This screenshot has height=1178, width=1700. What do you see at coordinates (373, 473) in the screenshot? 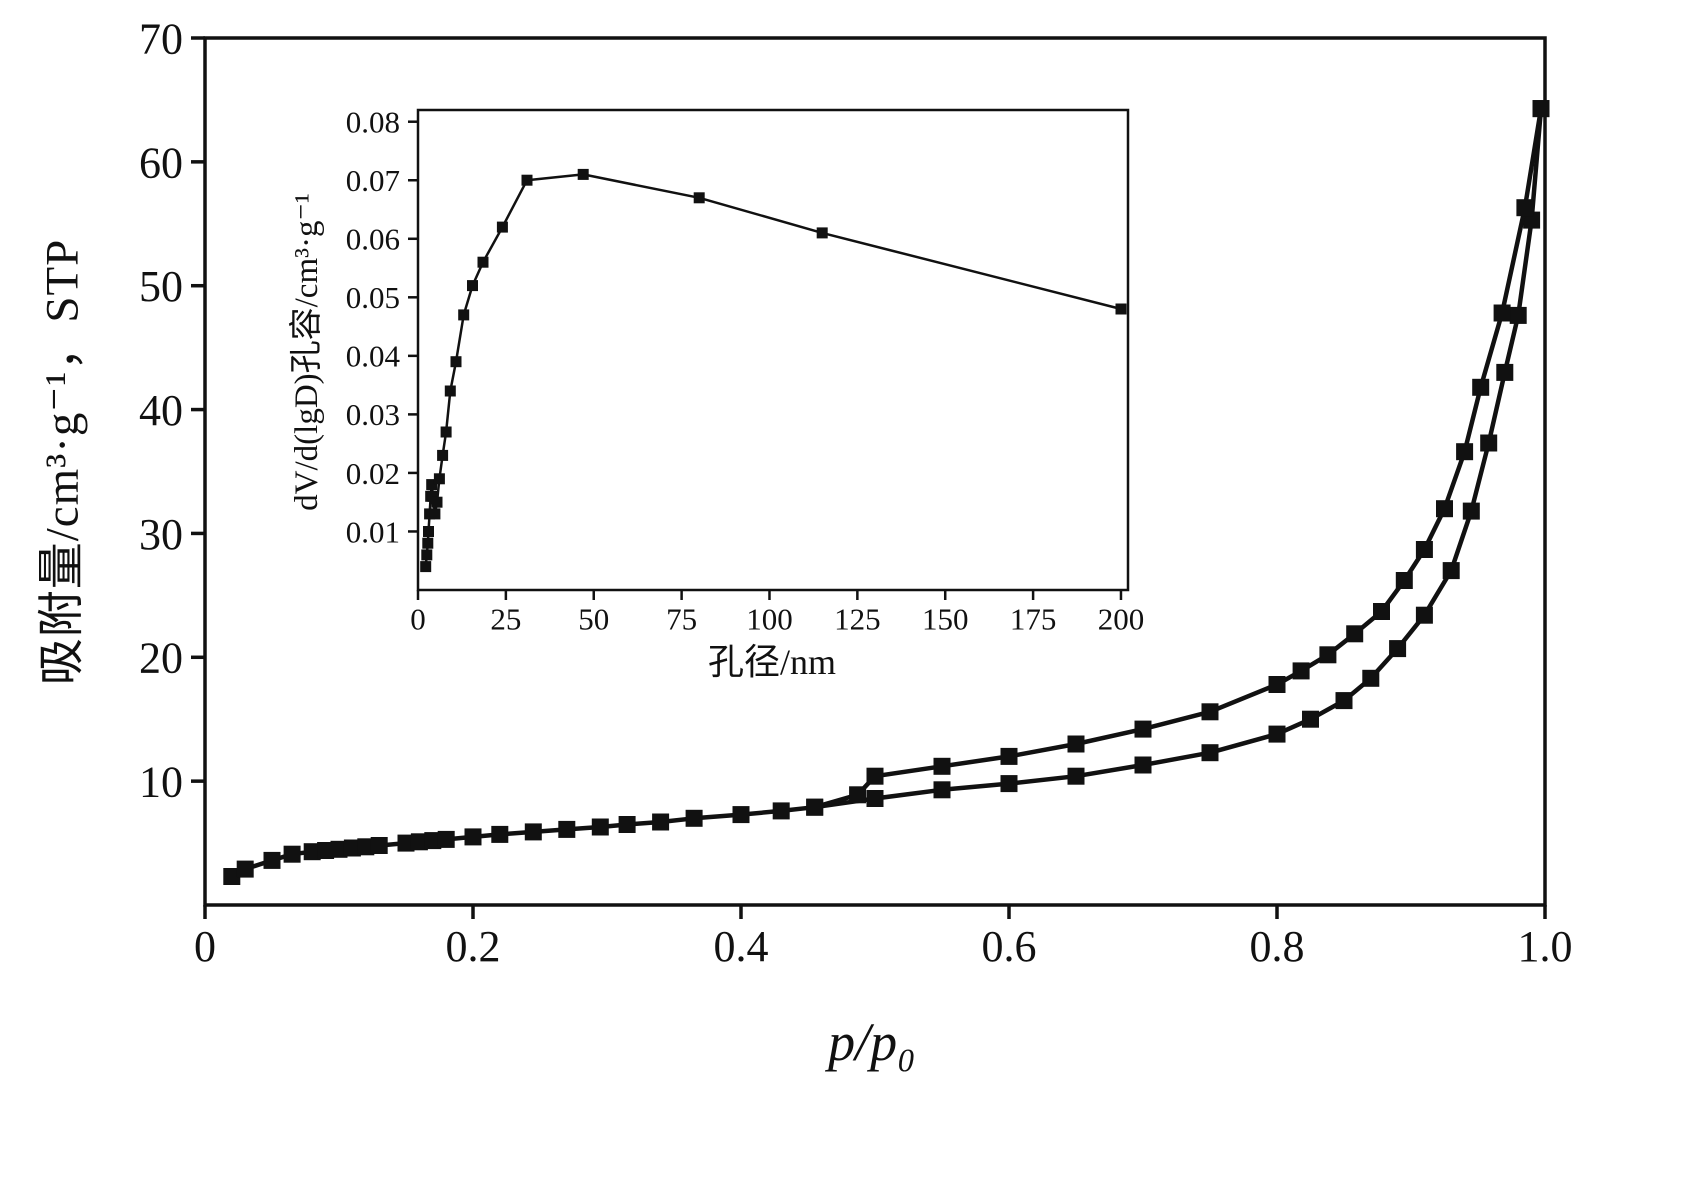
I see `inset-y-tick-label: 0.02` at bounding box center [373, 473].